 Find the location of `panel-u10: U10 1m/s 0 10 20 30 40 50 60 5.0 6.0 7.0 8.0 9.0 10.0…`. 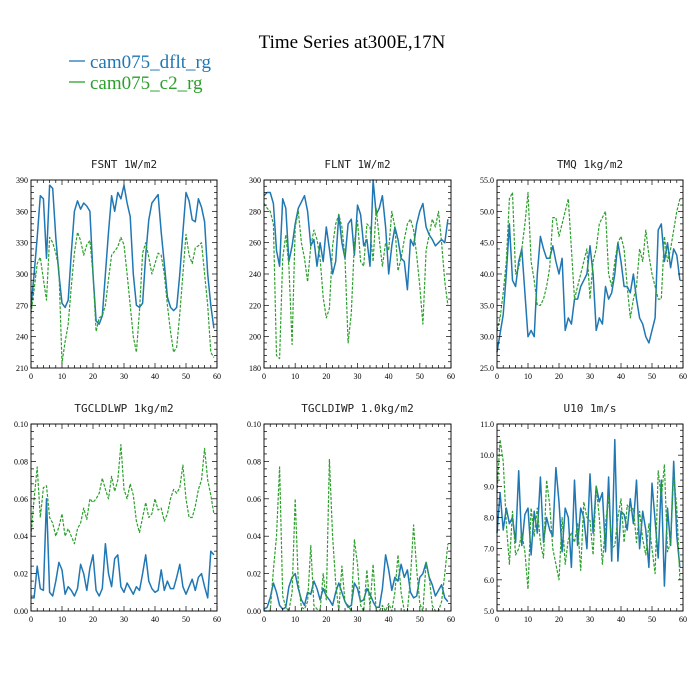

panel-u10: U10 1m/s 0 10 20 30 40 50 60 5.0 6.0 7.0 8.0 9.0 10.0… is located at coordinates (583, 513).